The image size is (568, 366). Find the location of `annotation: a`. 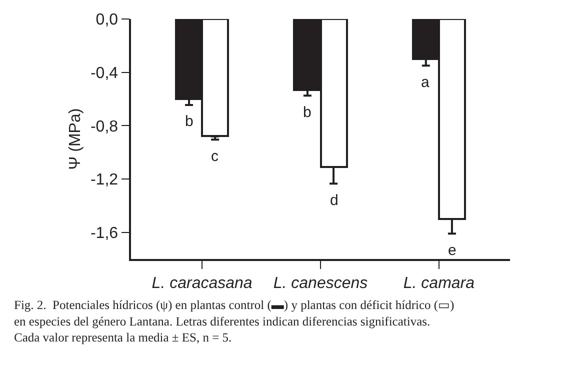

annotation: a is located at coordinates (425, 82).